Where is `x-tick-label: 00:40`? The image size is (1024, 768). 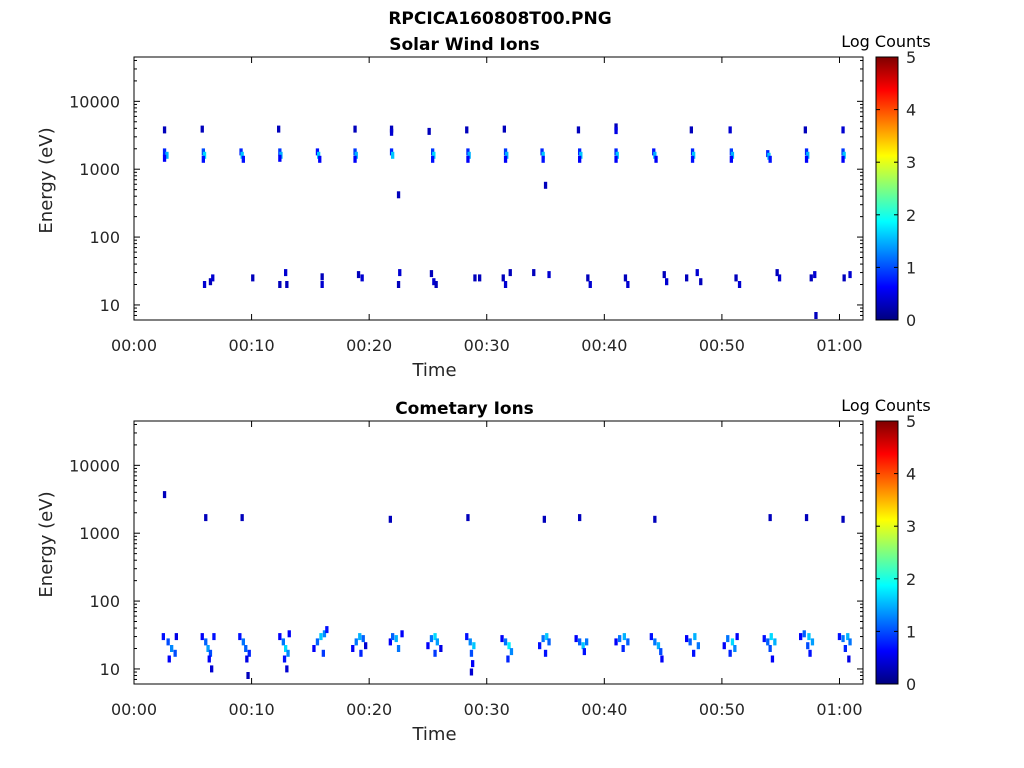 x-tick-label: 00:40 is located at coordinates (604, 709).